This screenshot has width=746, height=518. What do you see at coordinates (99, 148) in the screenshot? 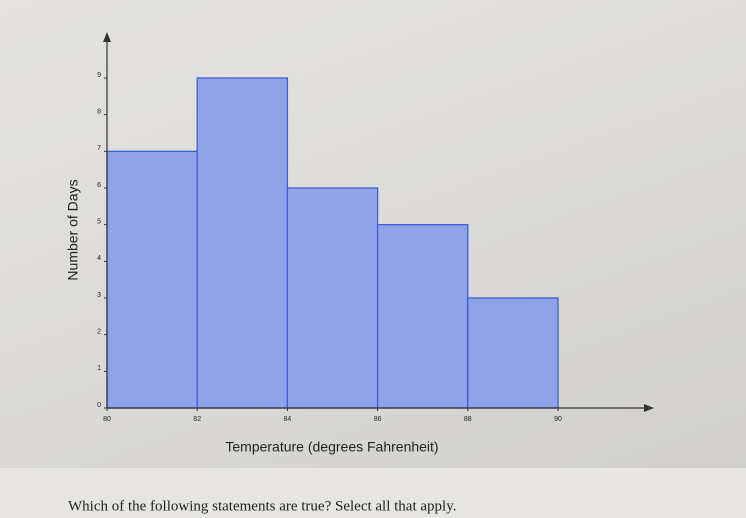
I see `y-tick-label: 7` at bounding box center [99, 148].